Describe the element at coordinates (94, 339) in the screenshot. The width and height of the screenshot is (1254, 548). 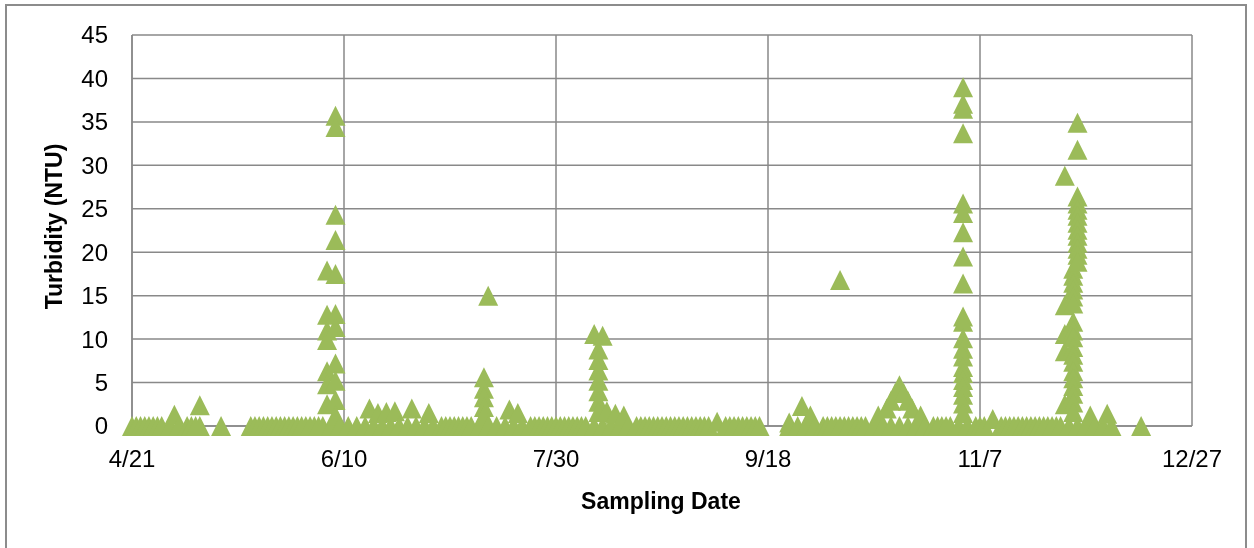
I see `y-tick-label: 10` at that location.